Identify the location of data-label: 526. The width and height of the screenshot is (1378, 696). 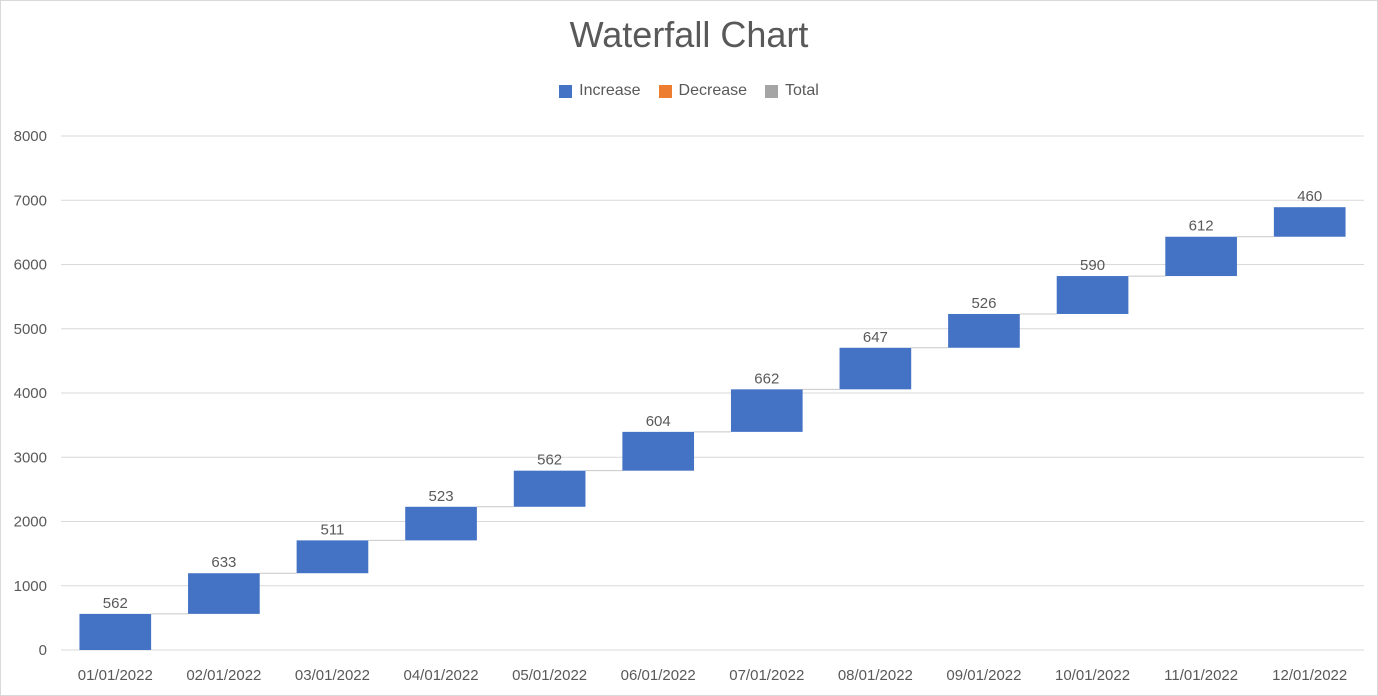
(983, 303).